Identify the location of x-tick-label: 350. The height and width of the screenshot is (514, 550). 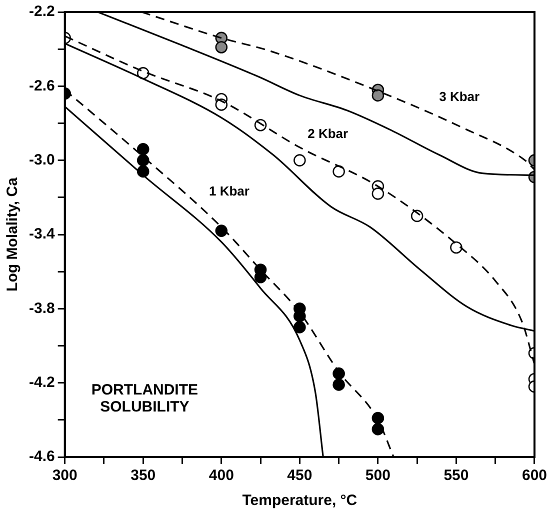
(143, 475).